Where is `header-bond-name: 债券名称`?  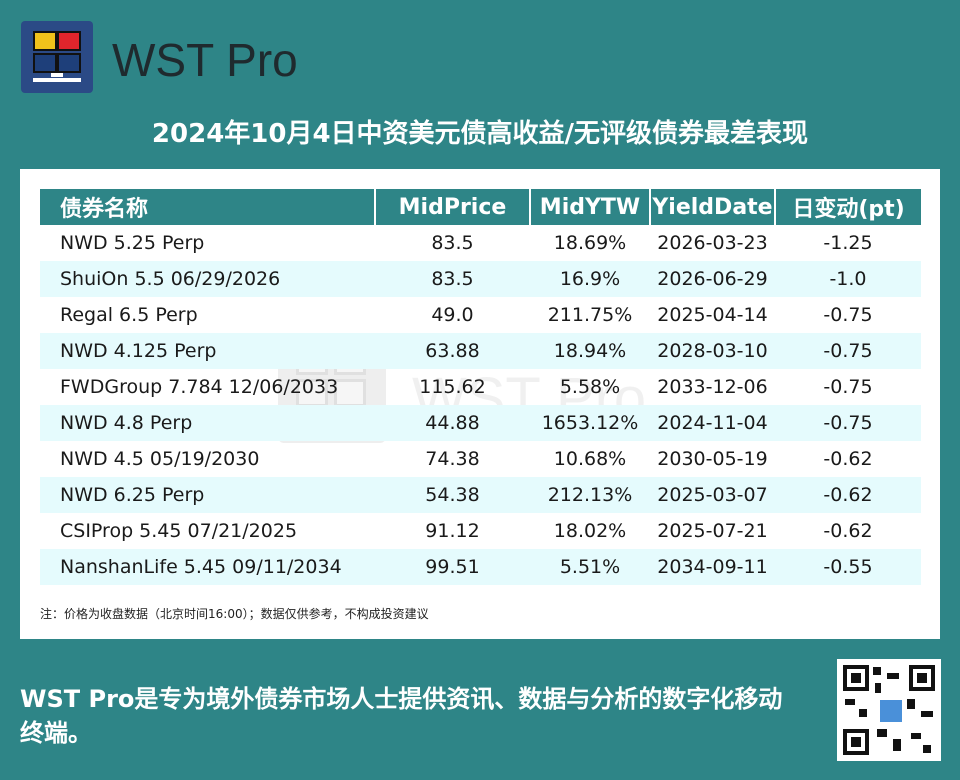 header-bond-name: 债券名称 is located at coordinates (208, 207).